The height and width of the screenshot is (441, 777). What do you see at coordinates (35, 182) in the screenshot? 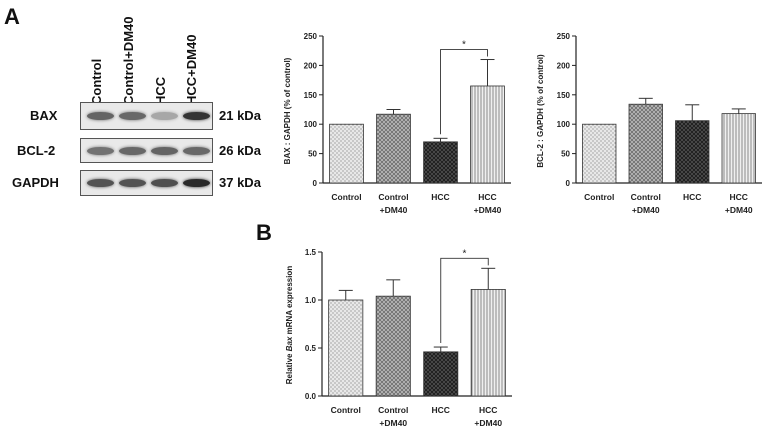
I see `band-name-gapdh: GAPDH` at bounding box center [35, 182].